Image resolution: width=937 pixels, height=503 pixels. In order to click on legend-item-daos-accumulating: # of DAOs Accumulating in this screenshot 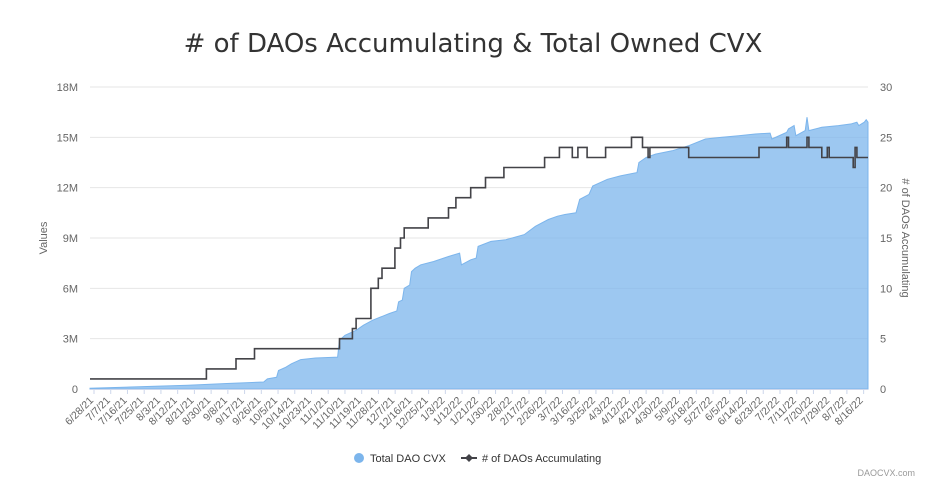, I will do `click(531, 459)`.